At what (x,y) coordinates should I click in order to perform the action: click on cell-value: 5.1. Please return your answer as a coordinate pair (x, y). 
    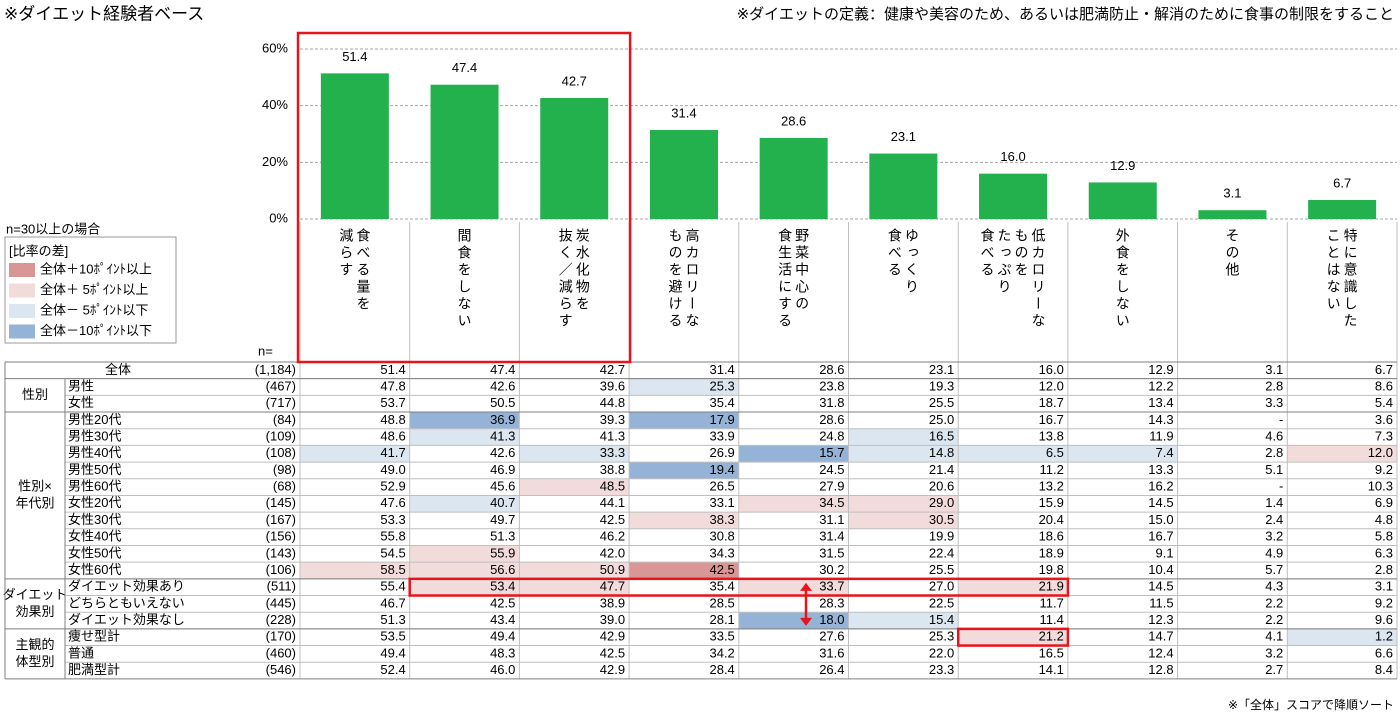
    Looking at the image, I should click on (1274, 469).